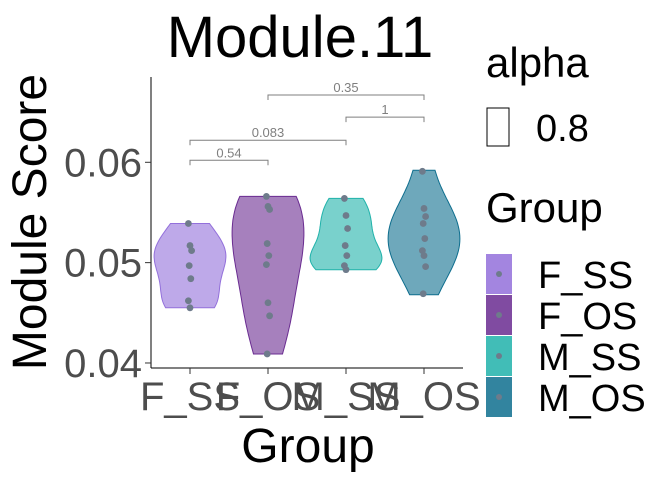 This screenshot has height=480, width=672. I want to click on y-tick-label: 0.06, so click(103, 163).